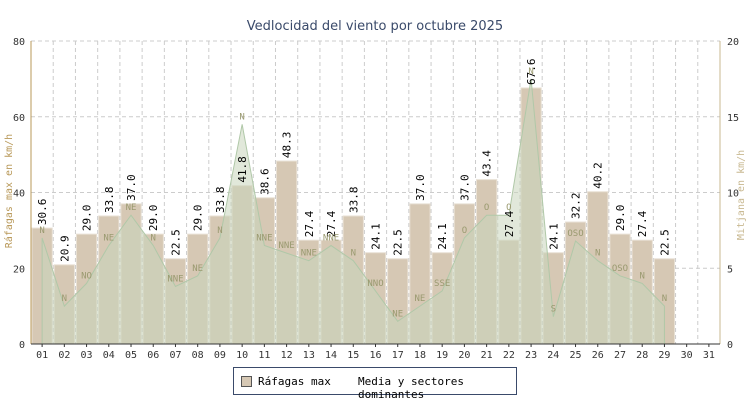  I want to click on legend-item-gusts: Ráfagas max, so click(294, 381).